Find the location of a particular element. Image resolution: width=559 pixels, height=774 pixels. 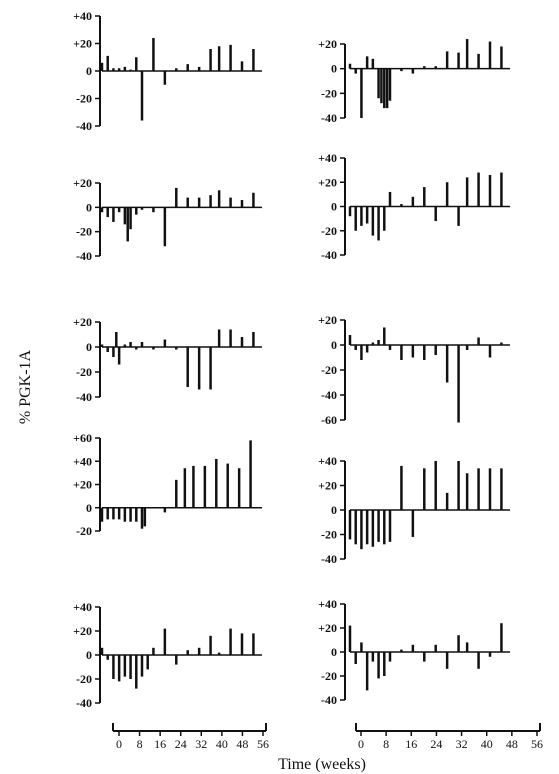

x-axes-group: 0 8 16 24 32 40 48 56 0 8 16 24 32 40 48 56 is located at coordinates (327, 737).